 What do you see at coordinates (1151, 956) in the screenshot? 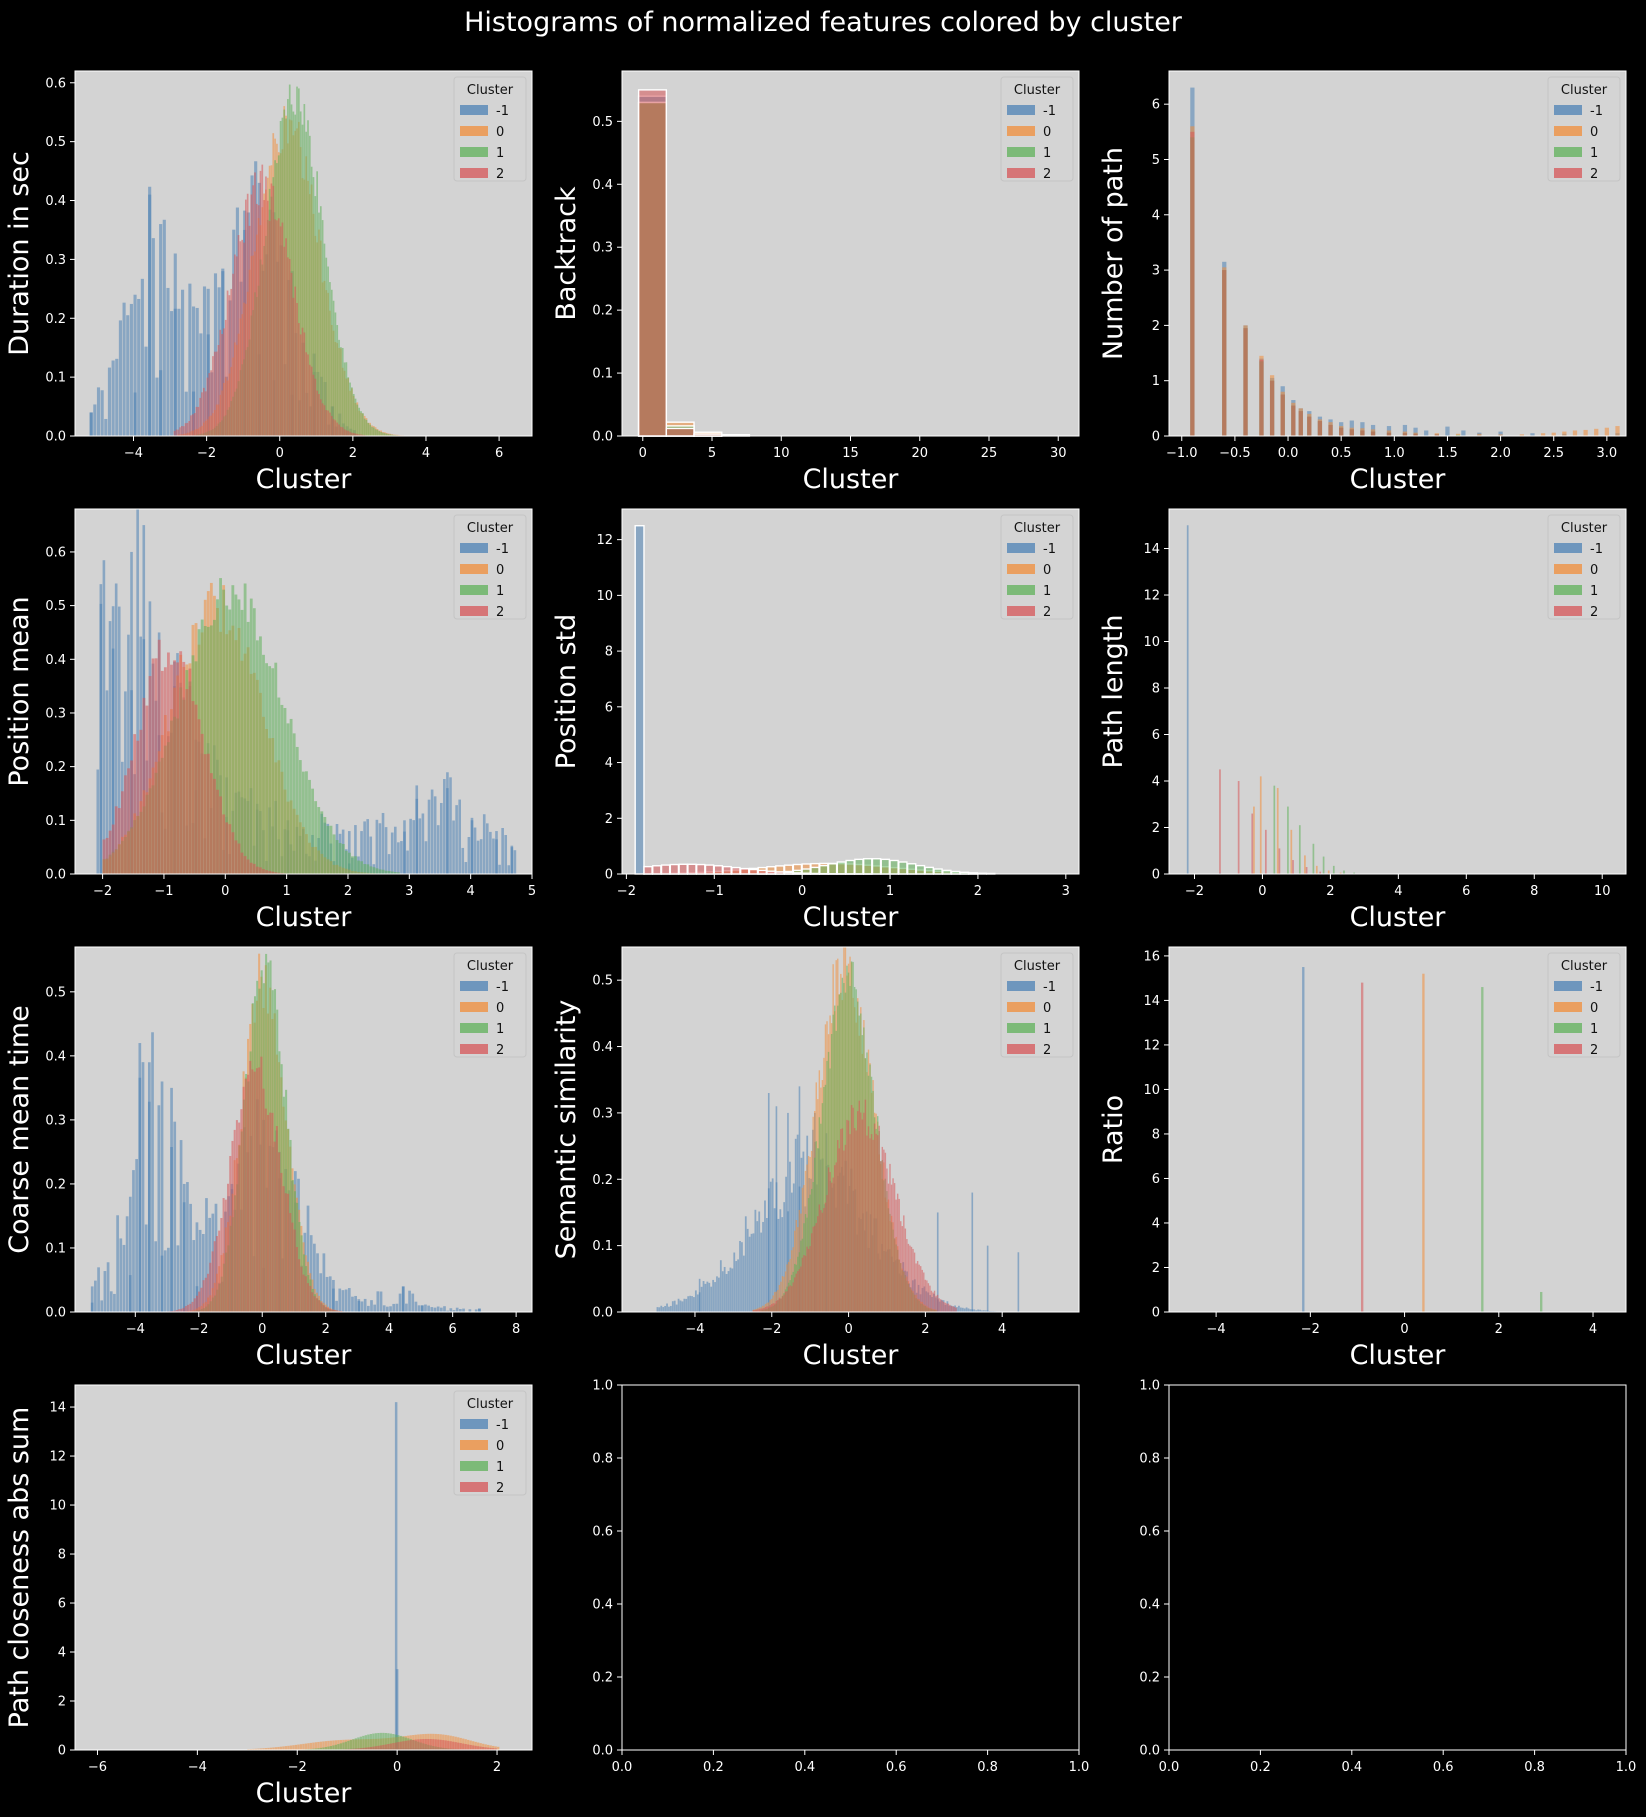
I see `y-tick-label: 16` at bounding box center [1151, 956].